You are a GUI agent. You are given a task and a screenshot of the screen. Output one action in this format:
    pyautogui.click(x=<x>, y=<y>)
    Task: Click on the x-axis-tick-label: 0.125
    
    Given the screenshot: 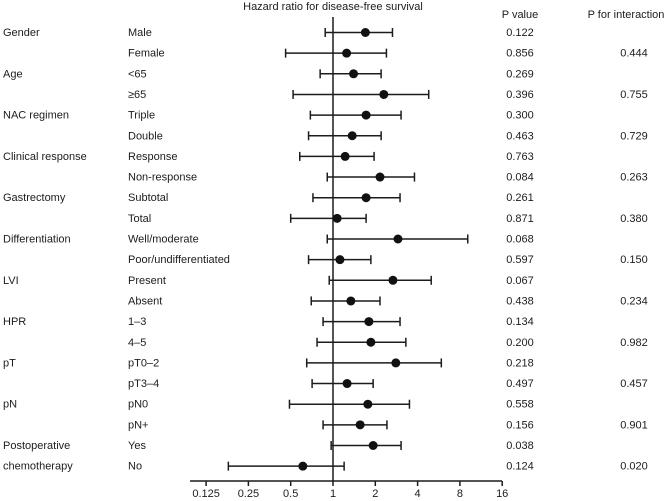 What is the action you would take?
    pyautogui.click(x=206, y=494)
    